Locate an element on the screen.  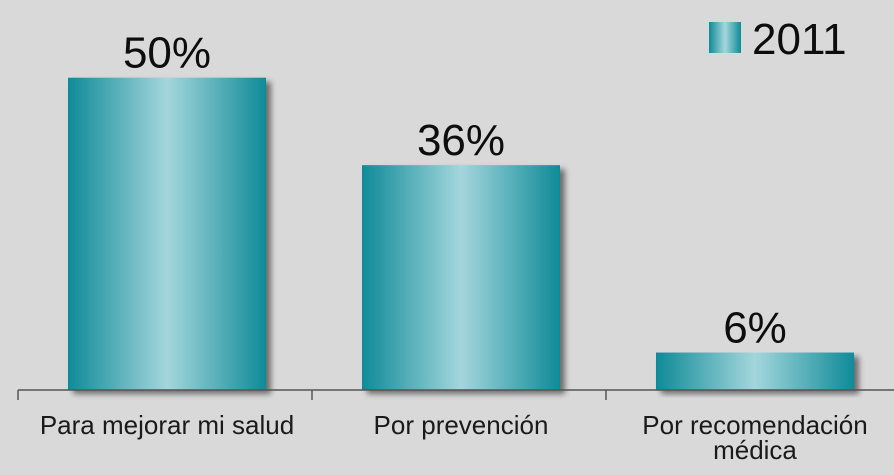
legend-label: 2011 is located at coordinates (799, 39).